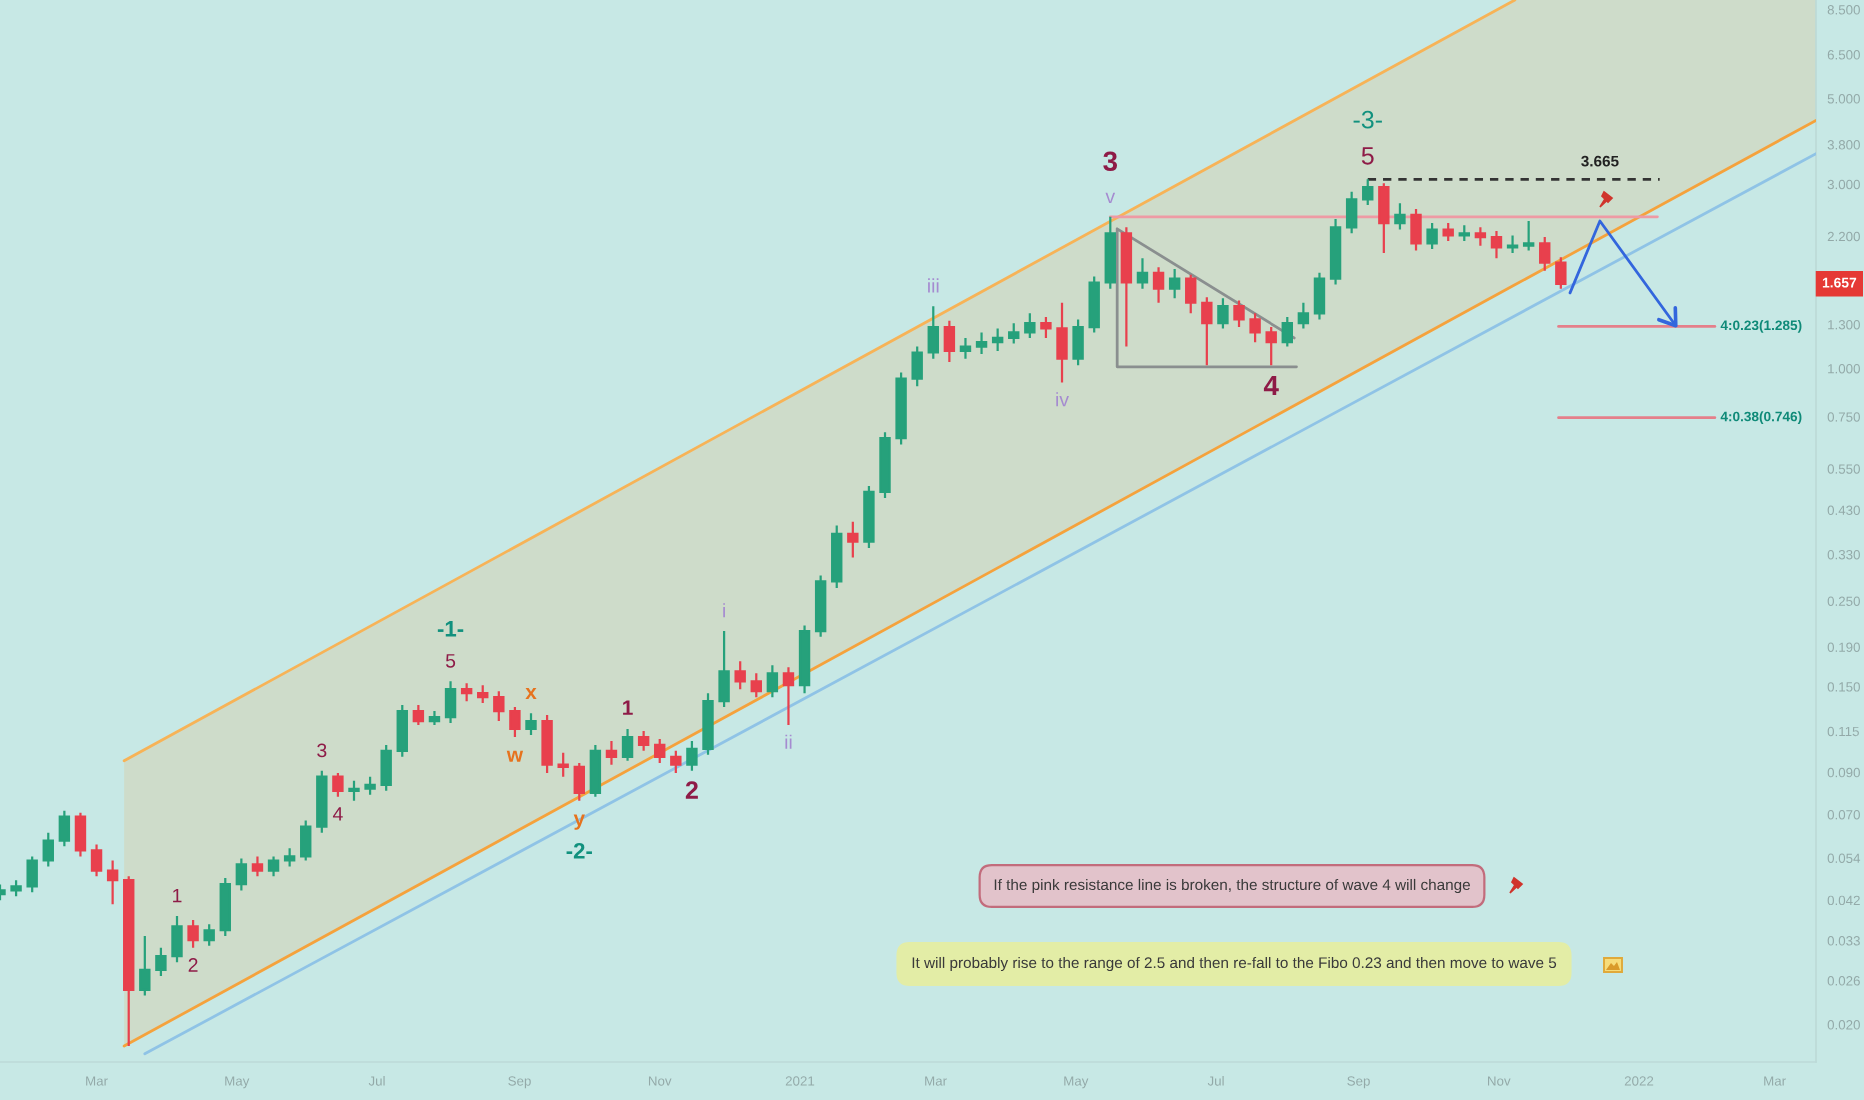 The image size is (1864, 1100). I want to click on annotation: y, so click(579, 822).